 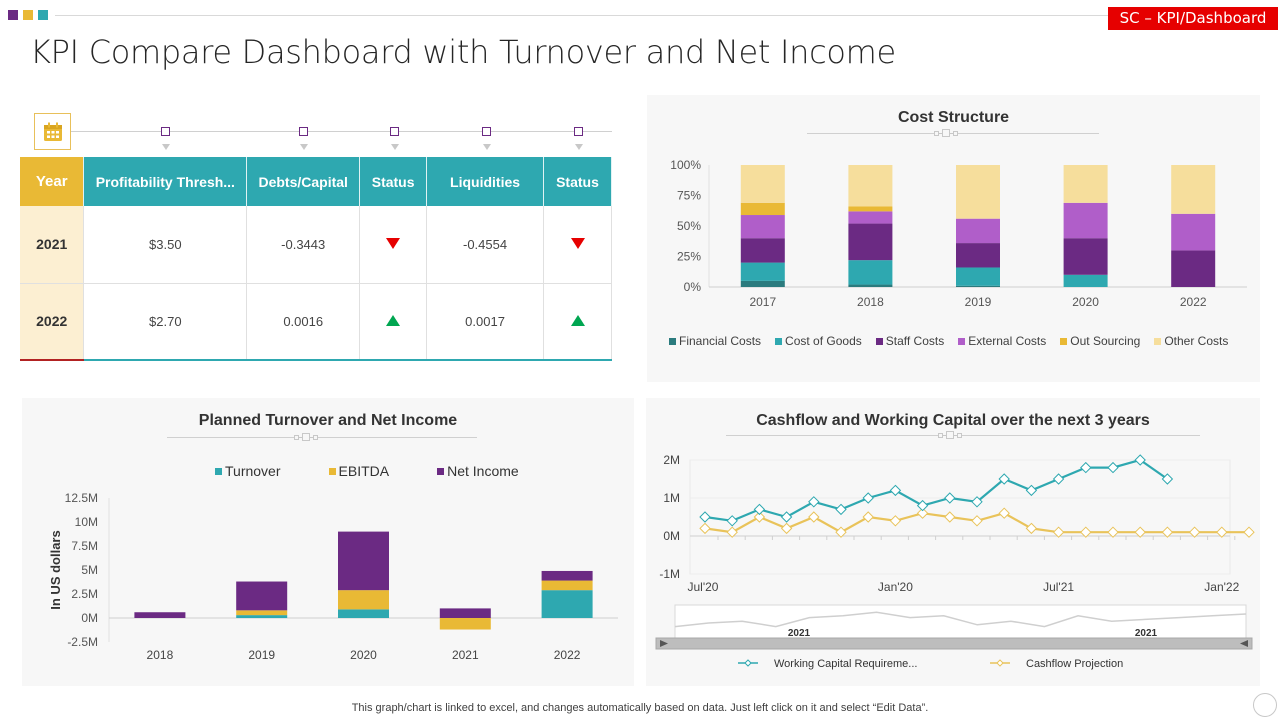 I want to click on legend-label: EBITDA, so click(x=364, y=471).